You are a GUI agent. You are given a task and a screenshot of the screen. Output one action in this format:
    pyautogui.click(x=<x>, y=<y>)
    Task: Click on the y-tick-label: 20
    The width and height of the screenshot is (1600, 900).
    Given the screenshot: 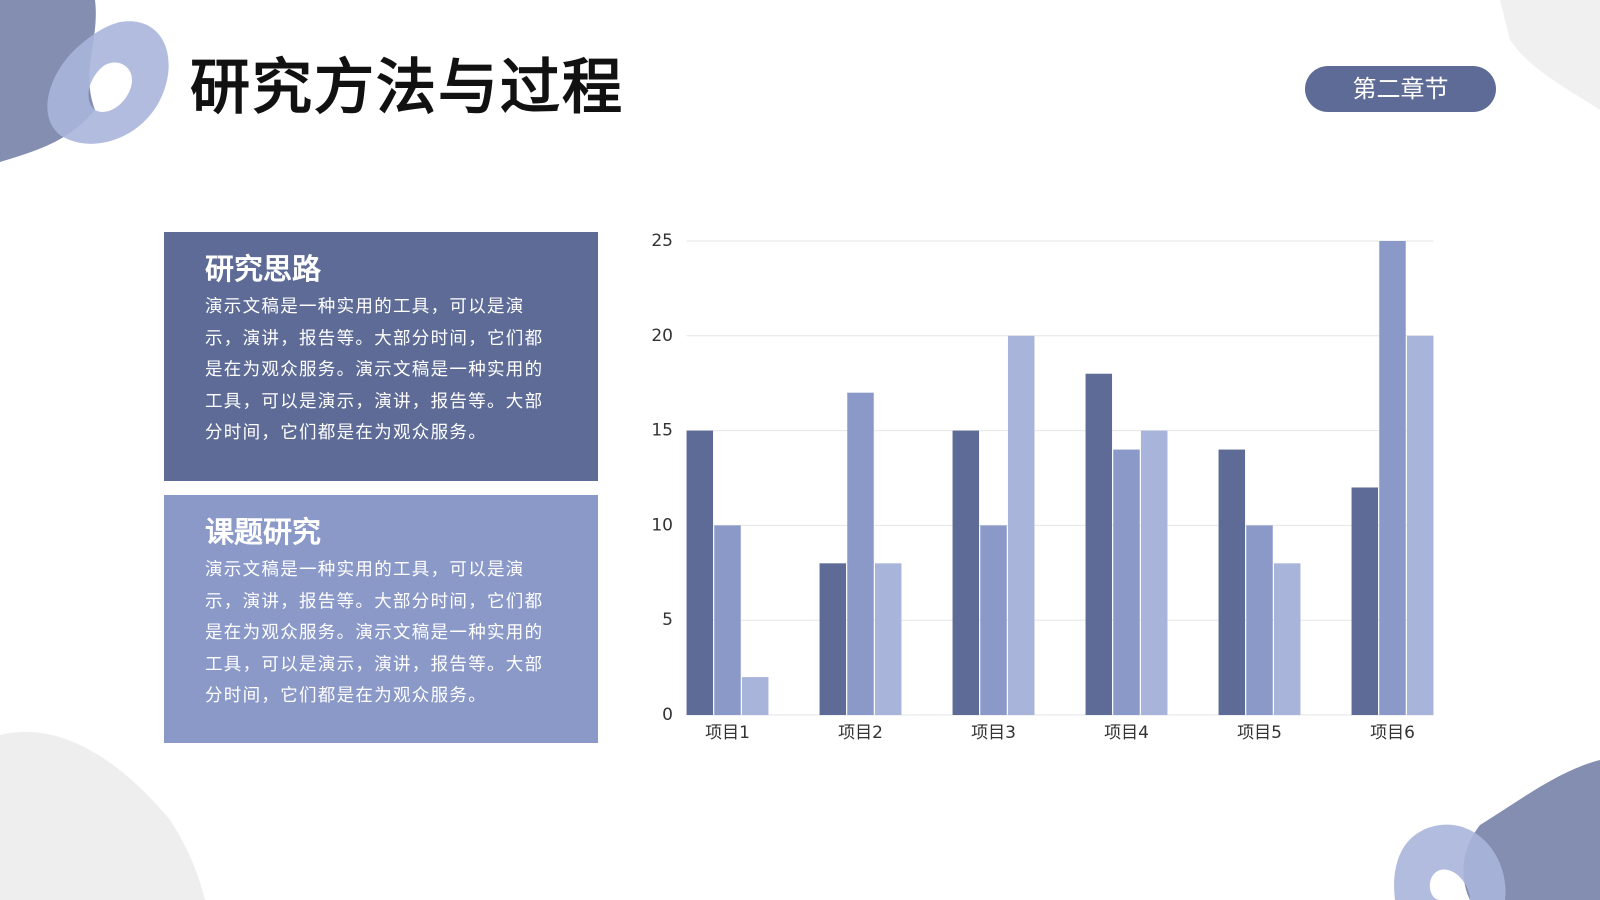 What is the action you would take?
    pyautogui.click(x=662, y=336)
    